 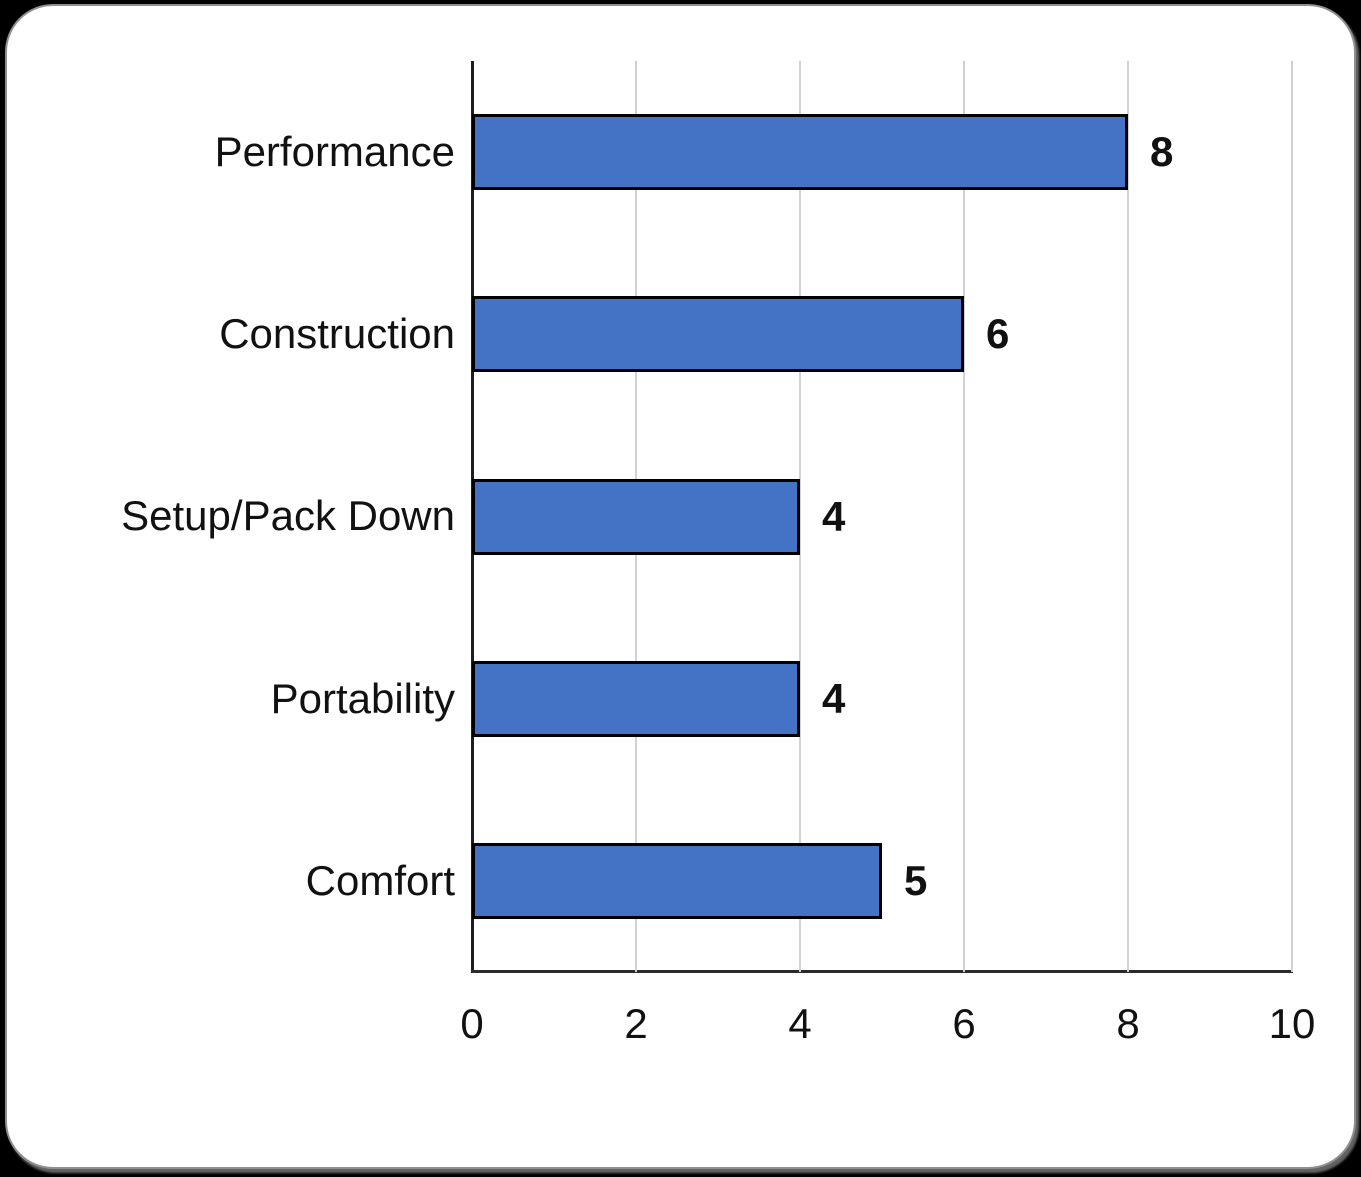 I want to click on data-label-performance: 8, so click(x=1162, y=151).